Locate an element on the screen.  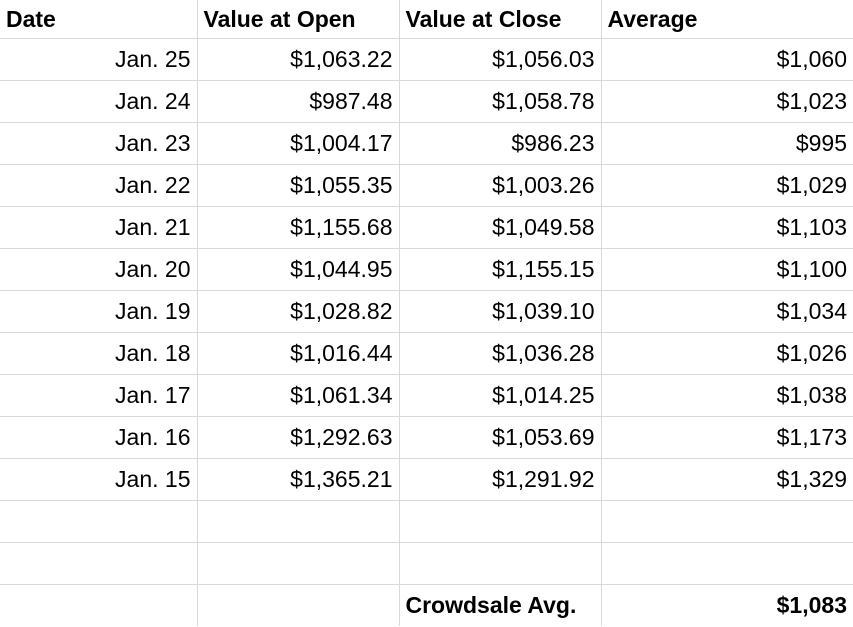
table-row: Jan. 24 $987.48 $1,058.78 $1,023 is located at coordinates (426, 101).